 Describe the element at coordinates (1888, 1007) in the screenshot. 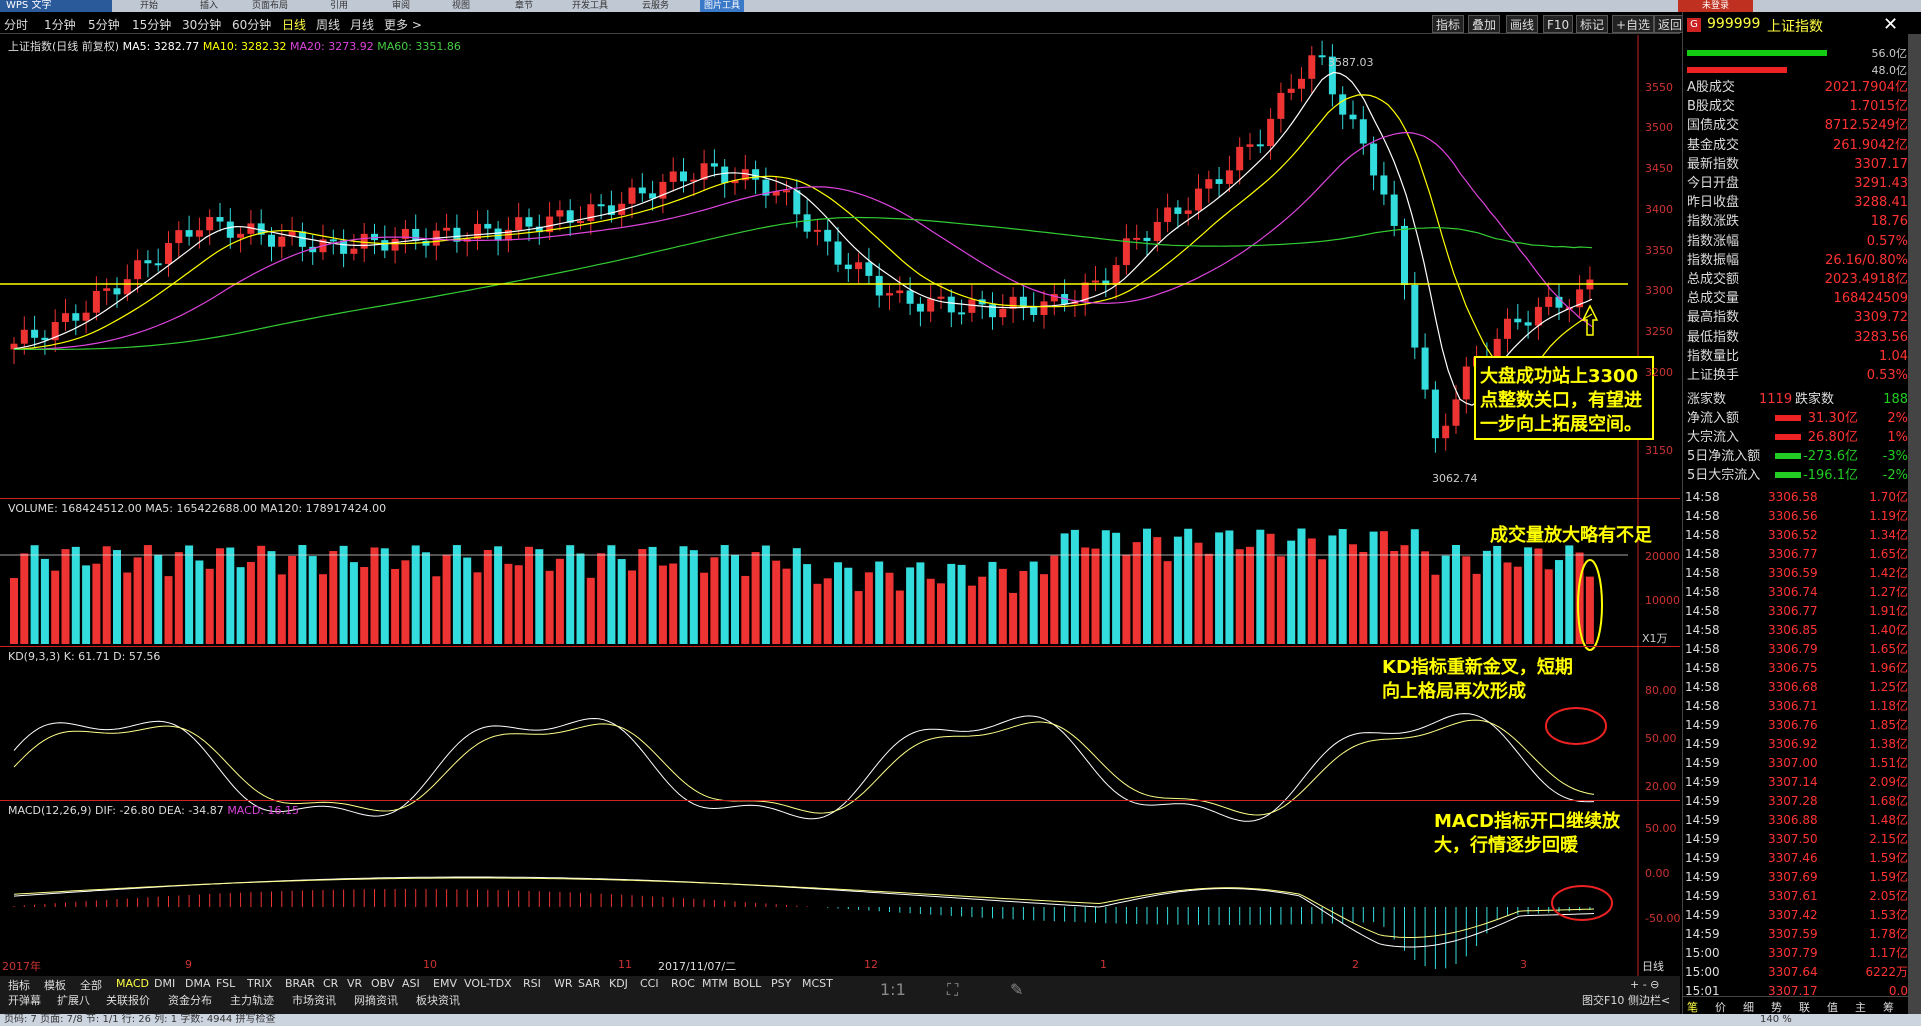

I see `tab-chips: 筹` at that location.